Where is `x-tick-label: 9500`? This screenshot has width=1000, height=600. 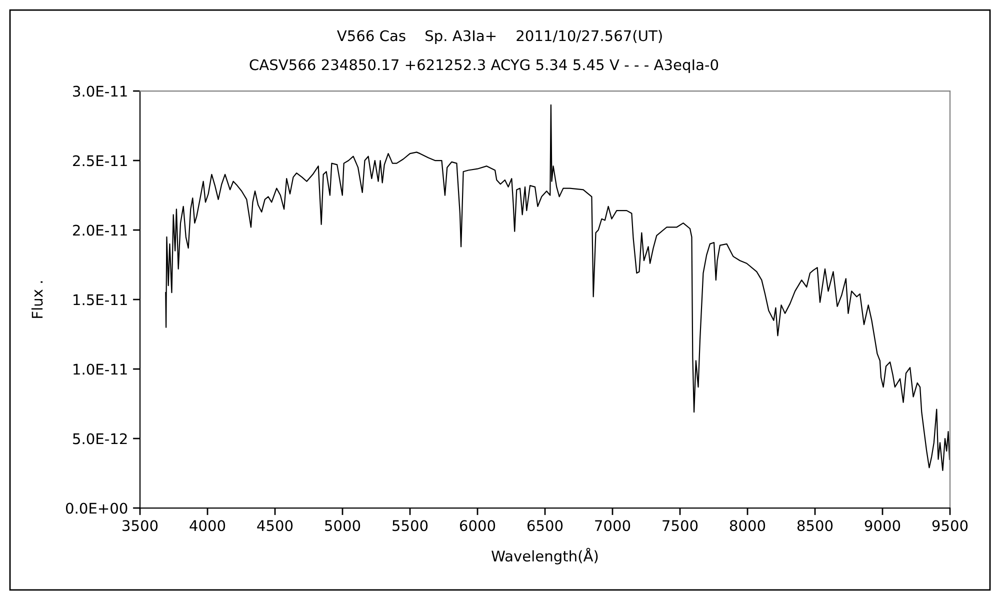
x-tick-label: 9500 is located at coordinates (950, 526).